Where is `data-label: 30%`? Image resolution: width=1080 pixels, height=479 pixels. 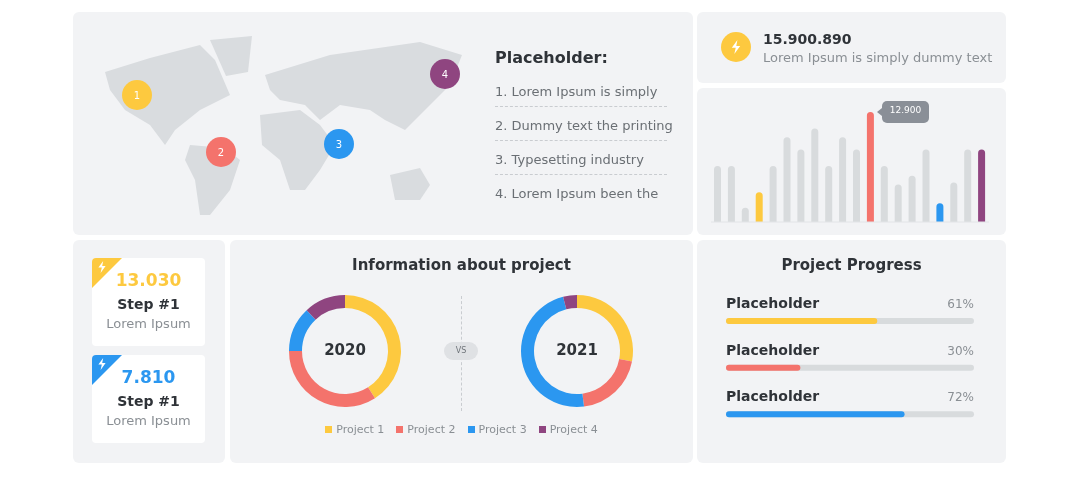
data-label: 30% is located at coordinates (960, 350).